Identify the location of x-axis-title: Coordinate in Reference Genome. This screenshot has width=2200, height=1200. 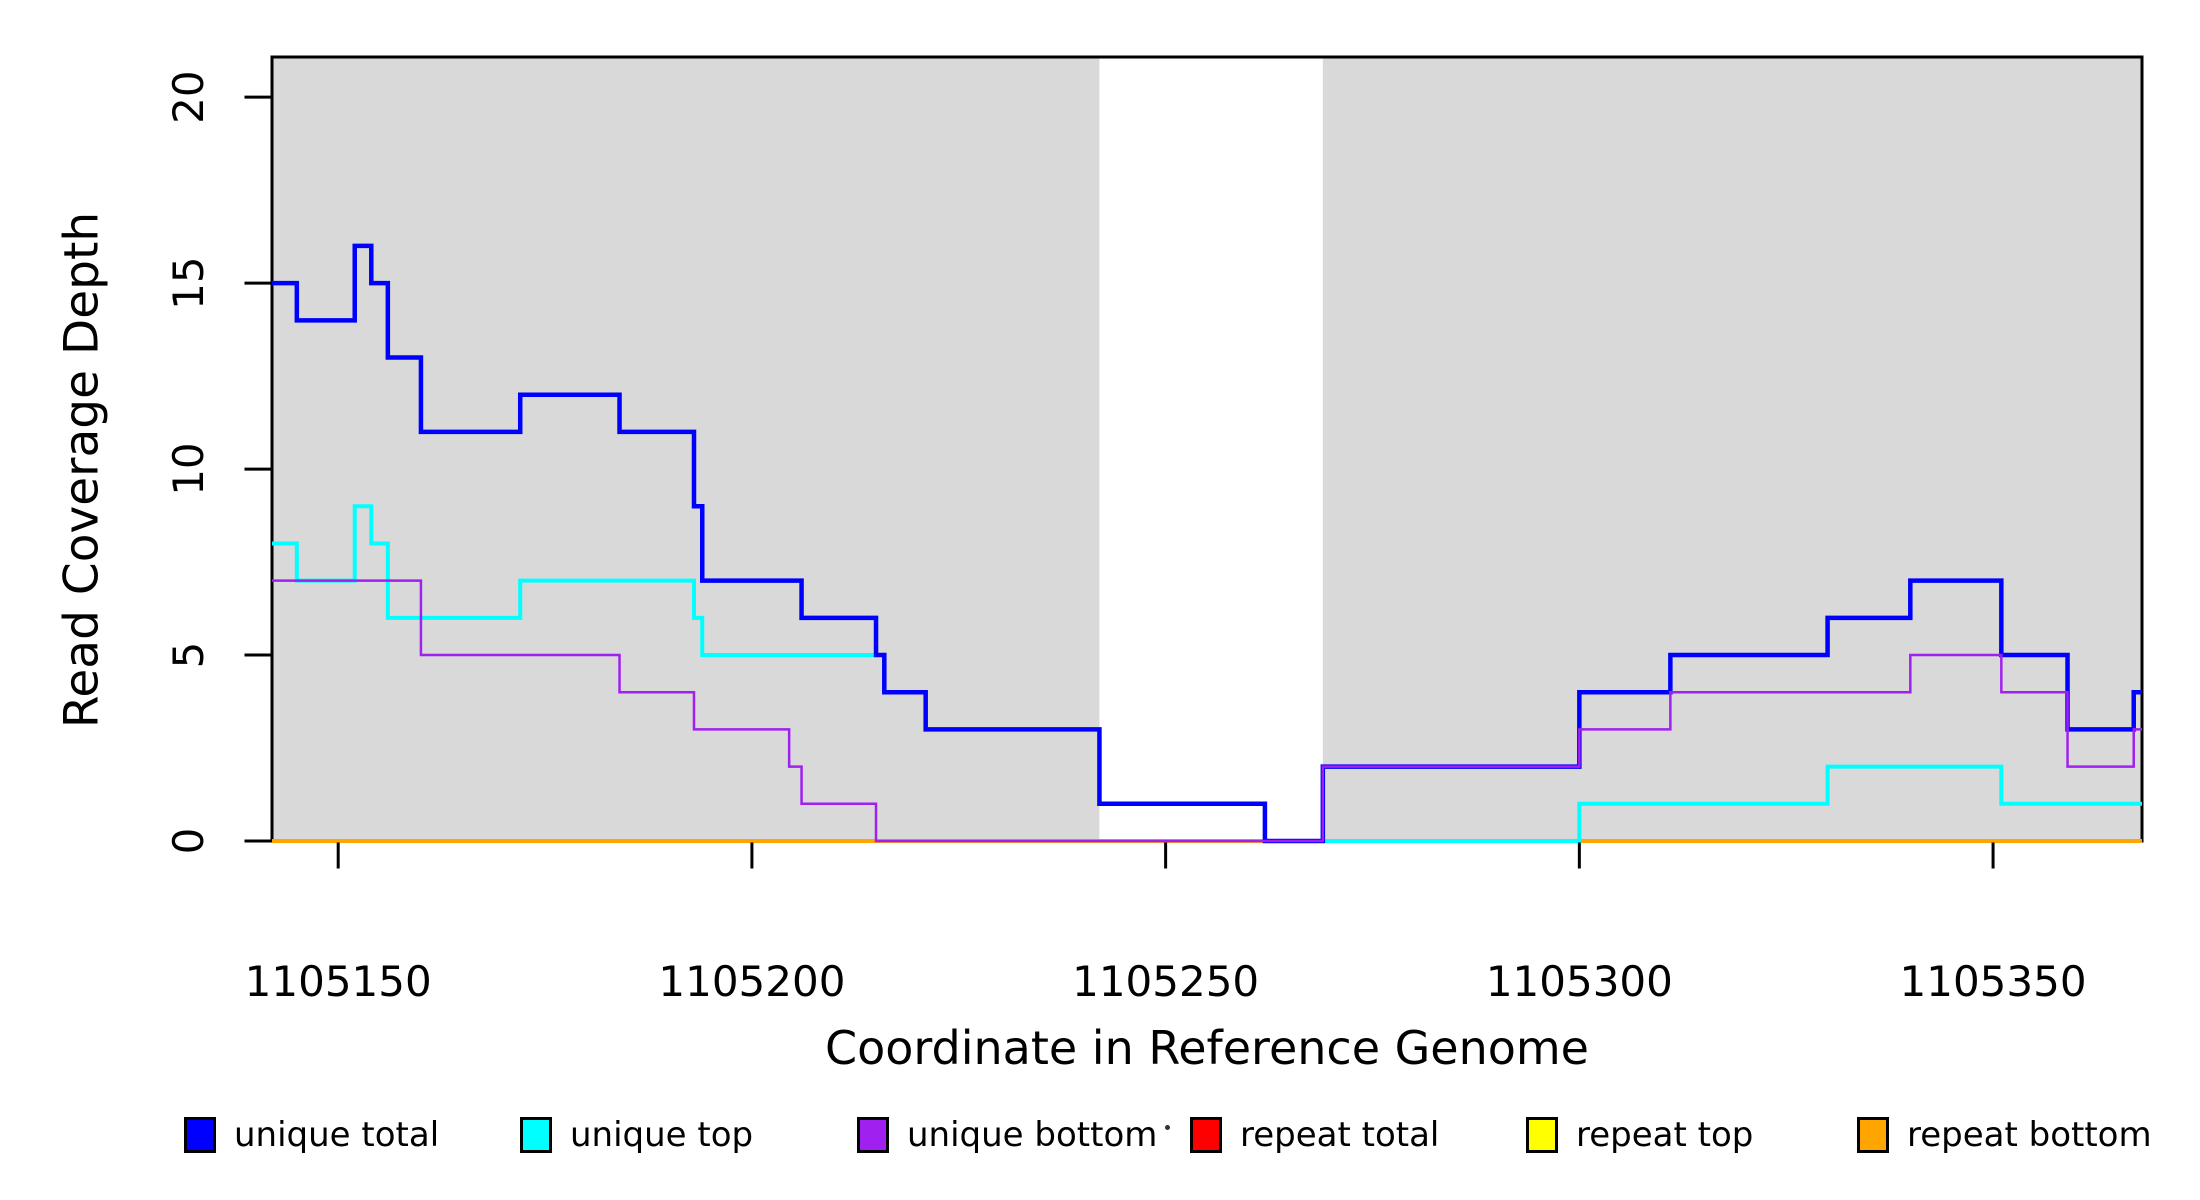
(1207, 1048).